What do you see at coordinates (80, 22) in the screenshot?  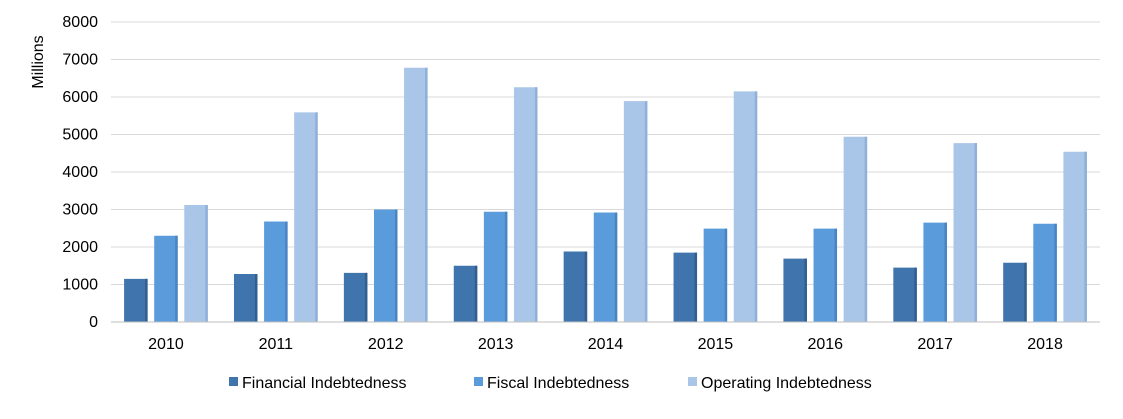 I see `y-tick-label: 8000` at bounding box center [80, 22].